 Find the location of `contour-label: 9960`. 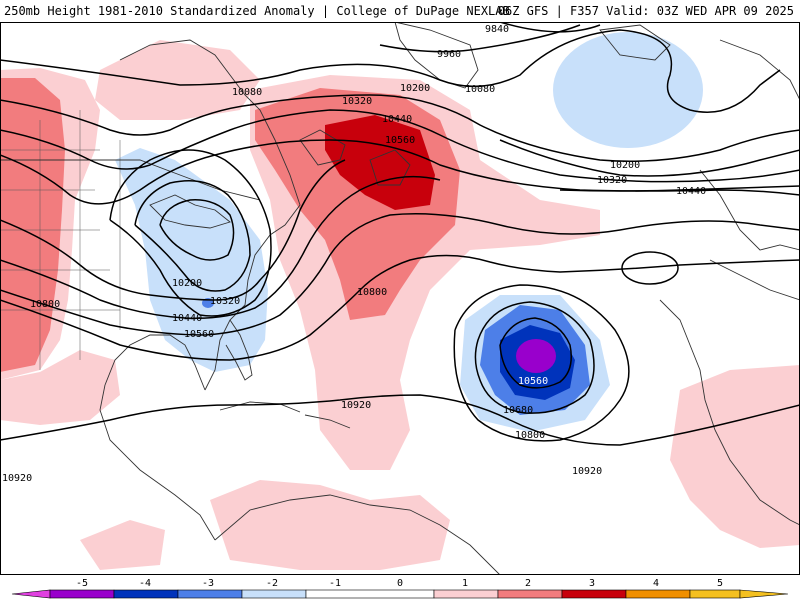

contour-label: 9960 is located at coordinates (449, 54).